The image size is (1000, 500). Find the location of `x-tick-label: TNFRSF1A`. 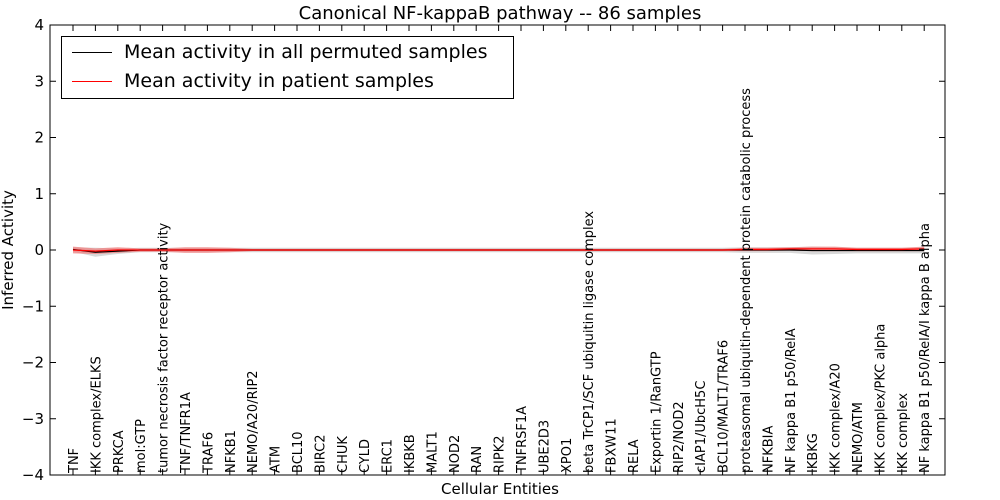

x-tick-label: TNFRSF1A is located at coordinates (522, 440).